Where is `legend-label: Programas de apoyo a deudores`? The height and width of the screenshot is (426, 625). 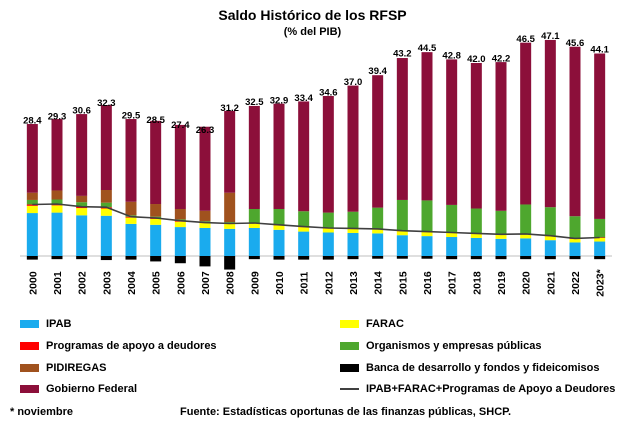 legend-label: Programas de apoyo a deudores is located at coordinates (131, 346).